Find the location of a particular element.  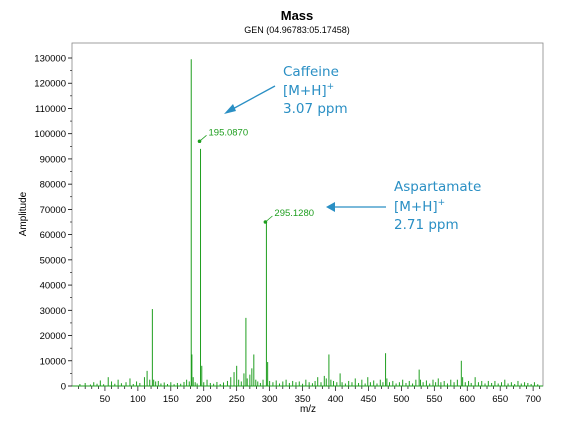

y-axis-label: Amplitude is located at coordinates (23, 213).